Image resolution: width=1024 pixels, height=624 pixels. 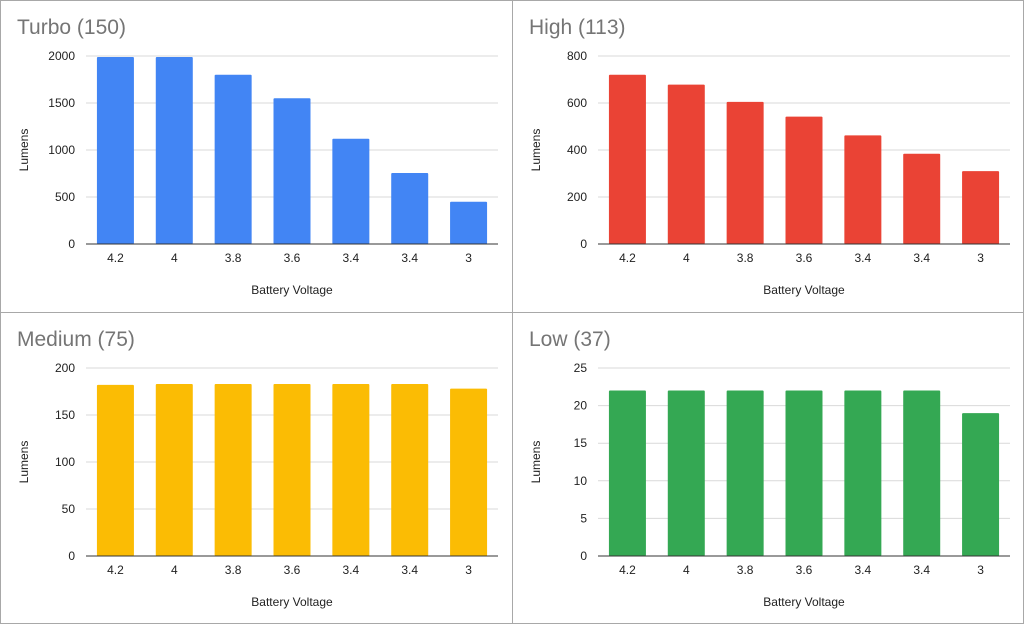 What do you see at coordinates (577, 103) in the screenshot?
I see `high-y-tick-label: 600` at bounding box center [577, 103].